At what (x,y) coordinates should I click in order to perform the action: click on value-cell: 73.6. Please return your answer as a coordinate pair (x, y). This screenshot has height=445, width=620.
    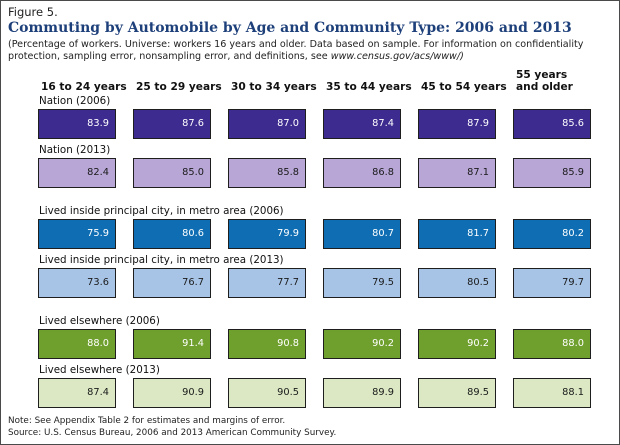
    Looking at the image, I should click on (77, 283).